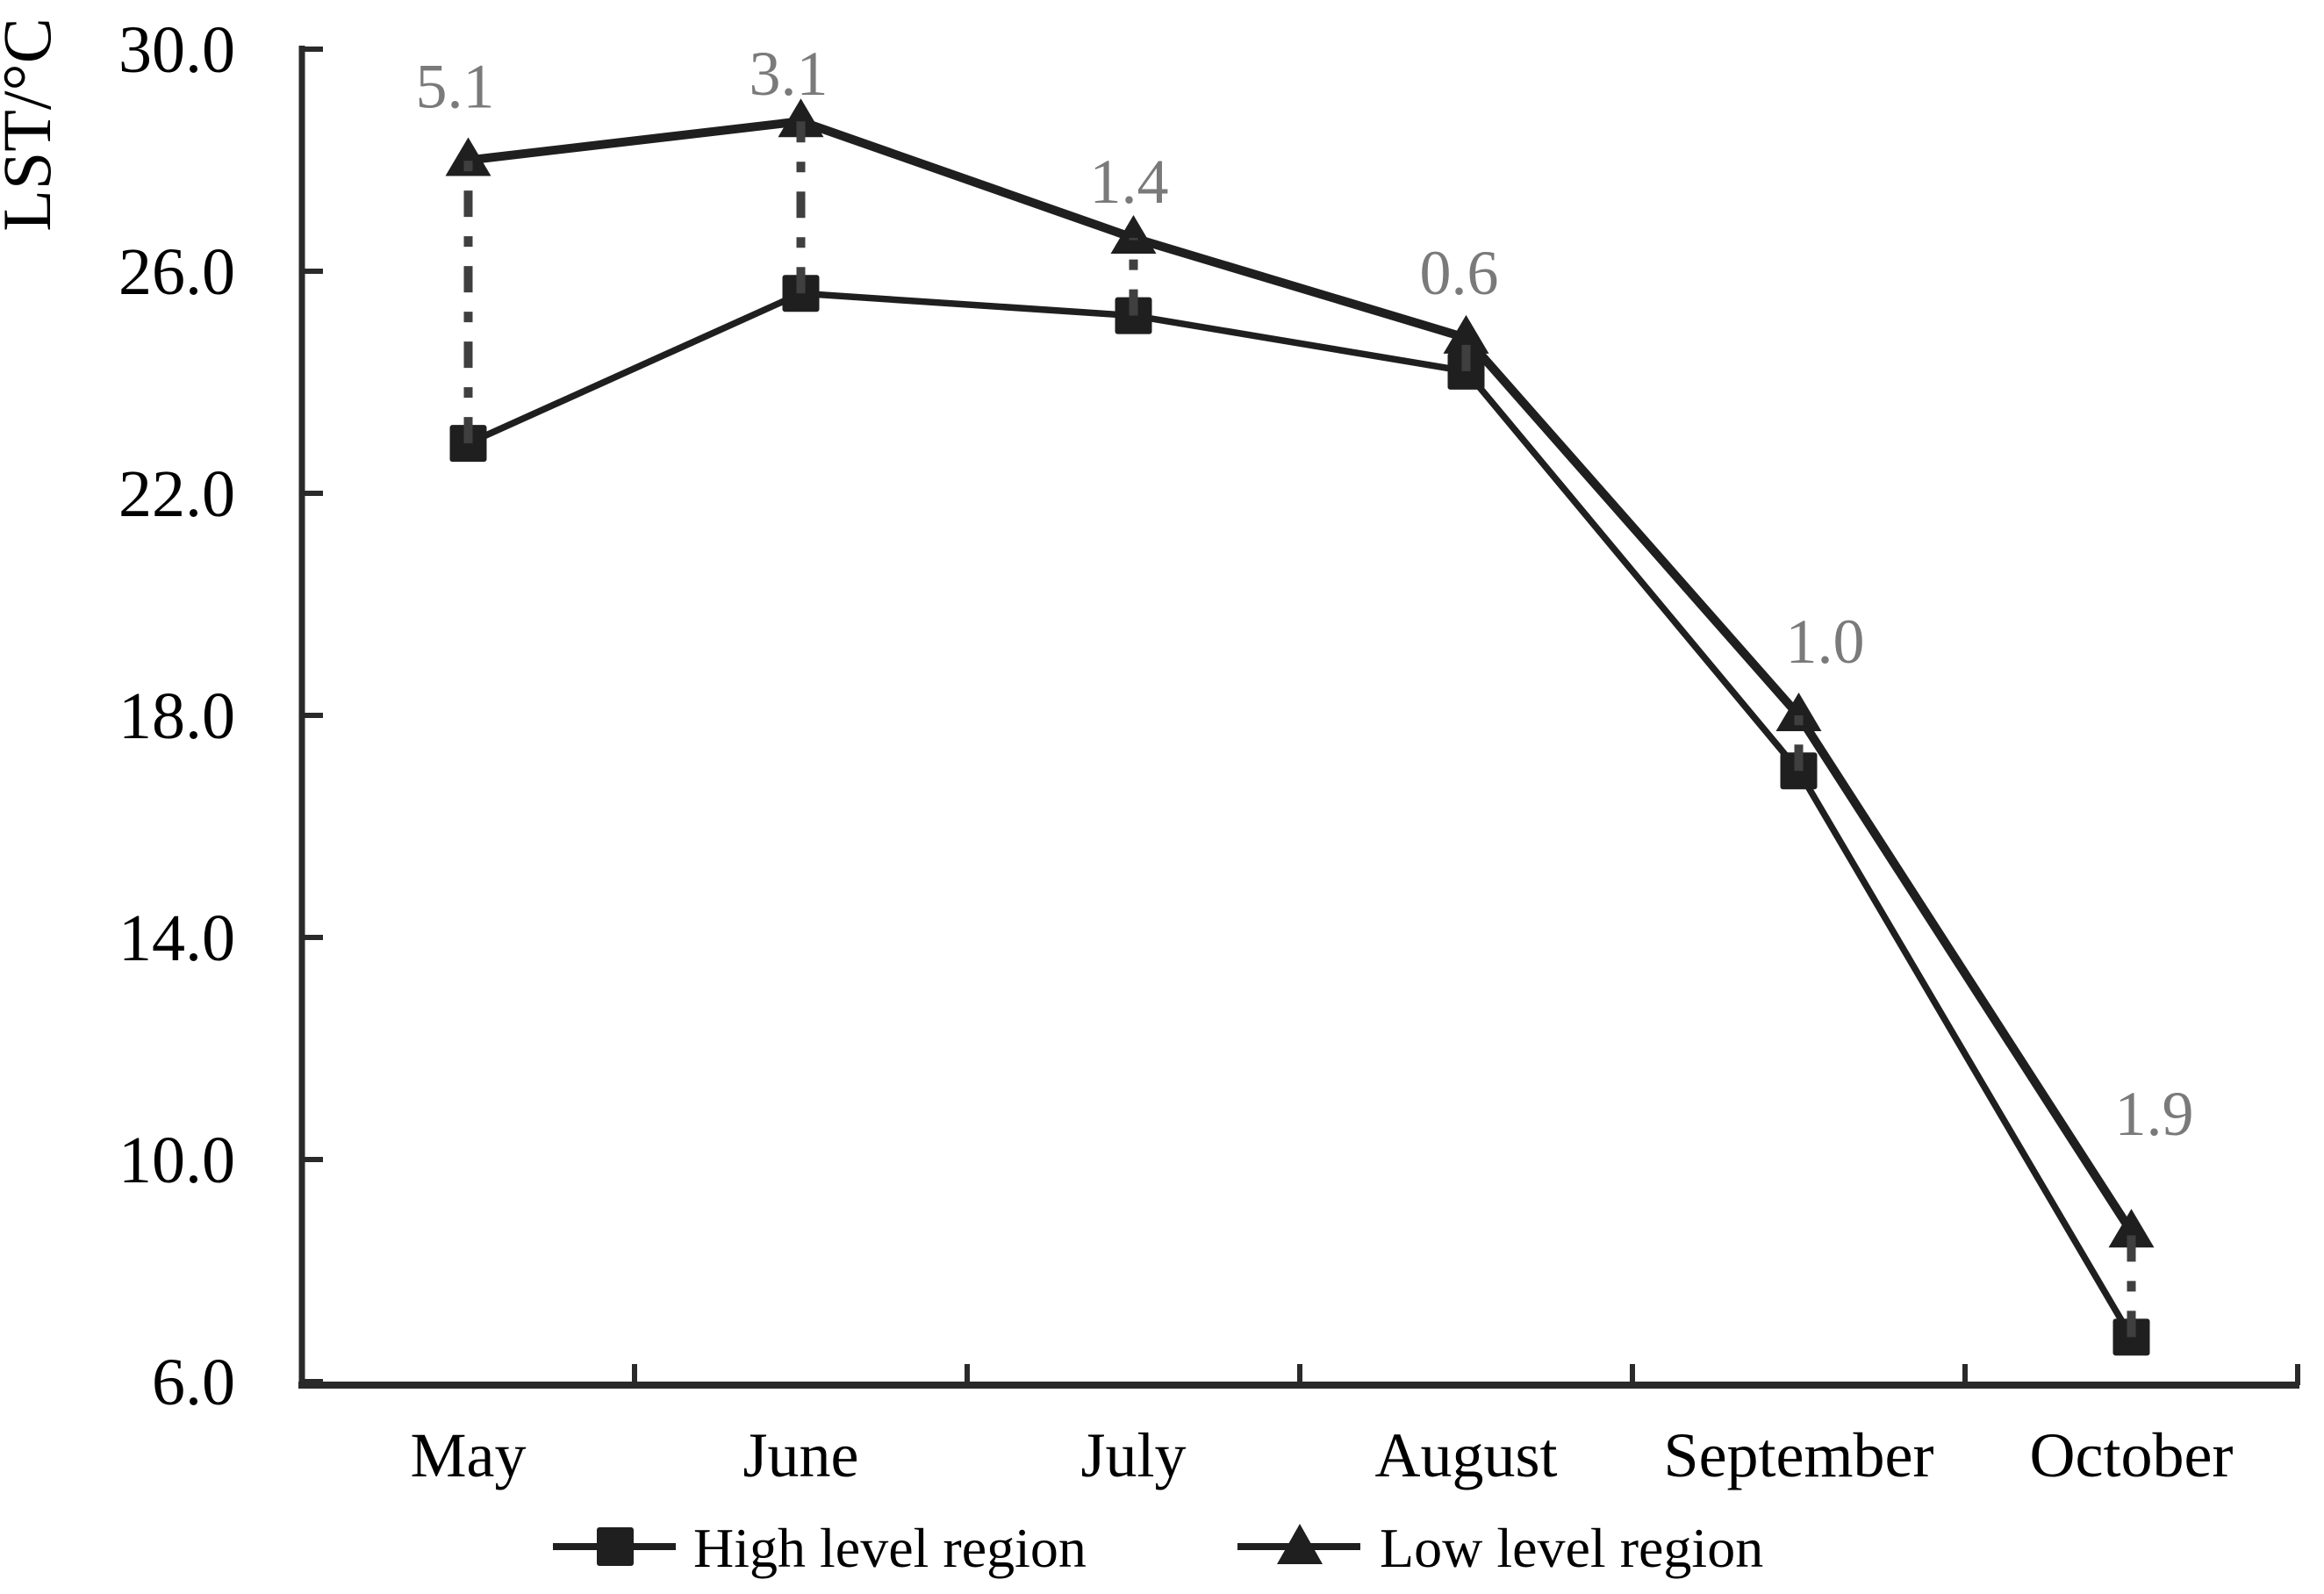  I want to click on difference-label: 5.1, so click(455, 87).